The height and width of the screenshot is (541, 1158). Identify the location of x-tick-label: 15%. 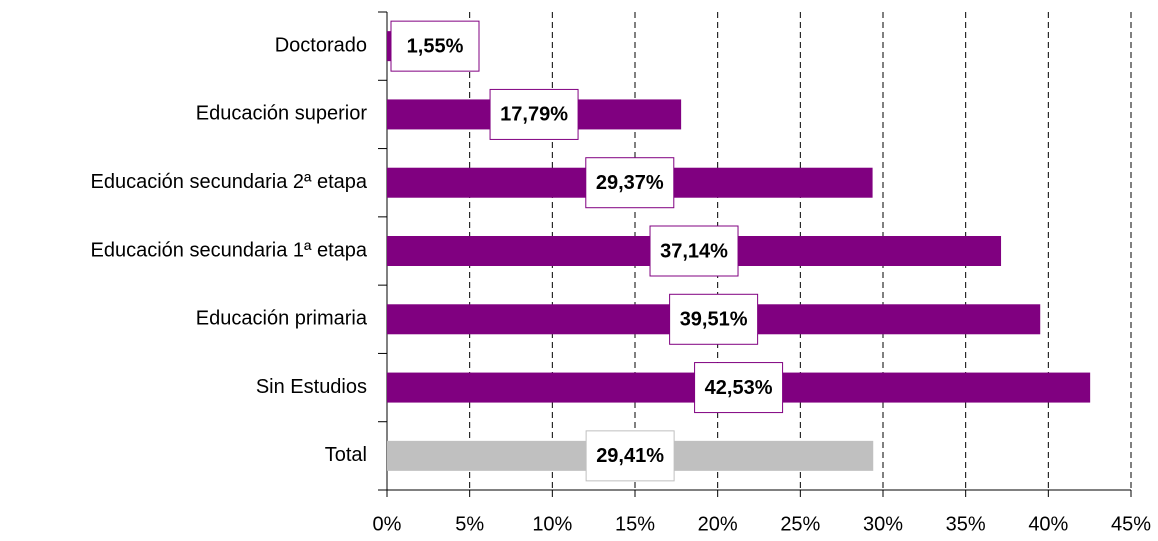
(635, 524).